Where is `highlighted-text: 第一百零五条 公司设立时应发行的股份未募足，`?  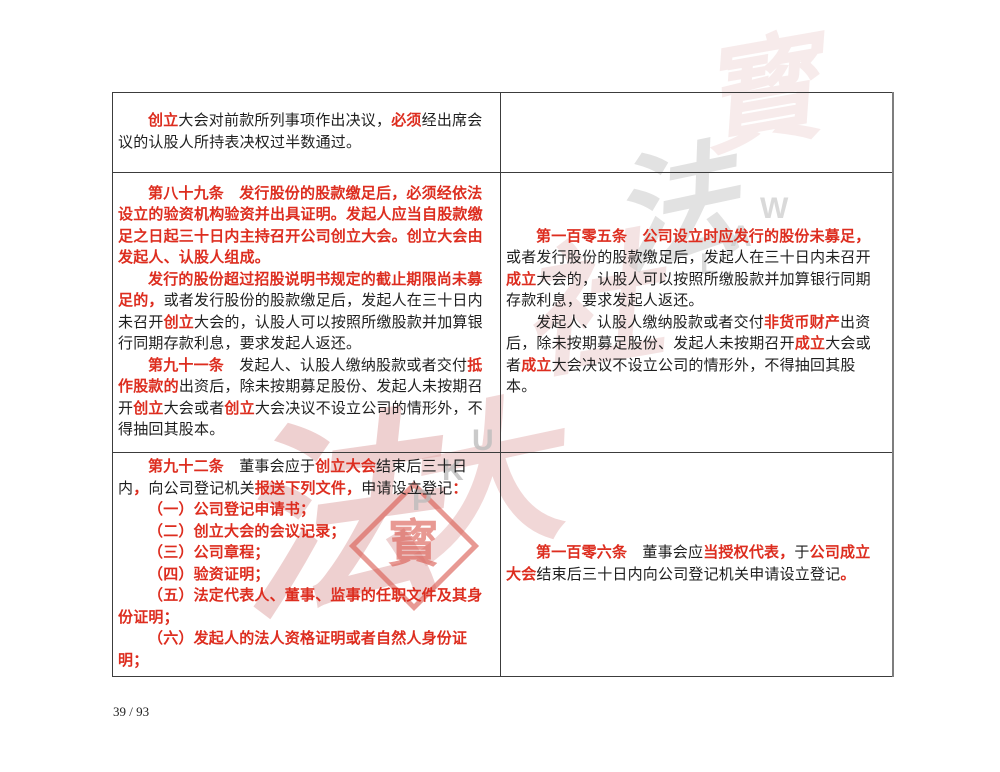 highlighted-text: 第一百零五条 公司设立时应发行的股份未募足， is located at coordinates (703, 236).